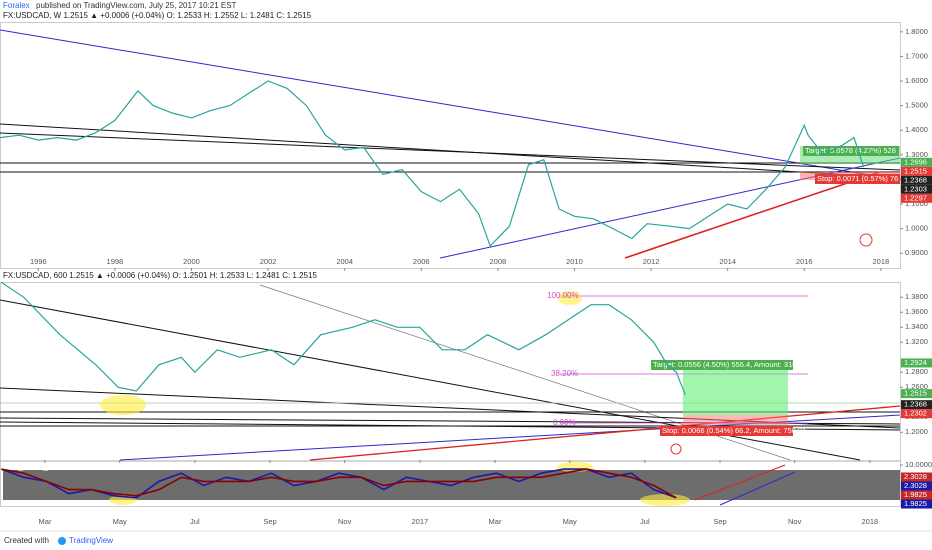 The height and width of the screenshot is (550, 932). I want to click on price-label: 1.2303, so click(915, 188).